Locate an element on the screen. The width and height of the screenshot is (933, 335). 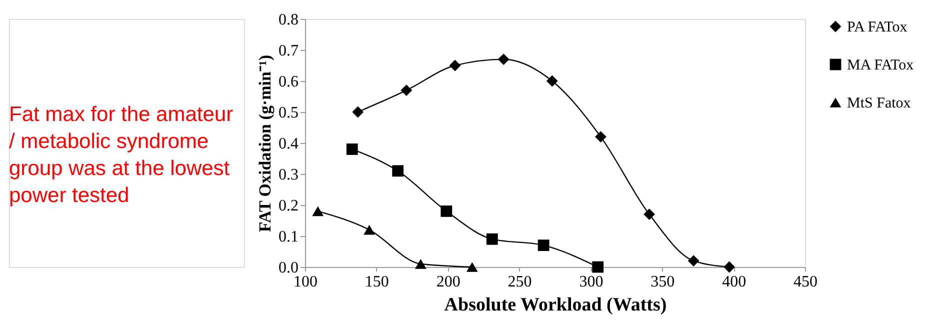
y-tick-label: 0.6 is located at coordinates (288, 82).